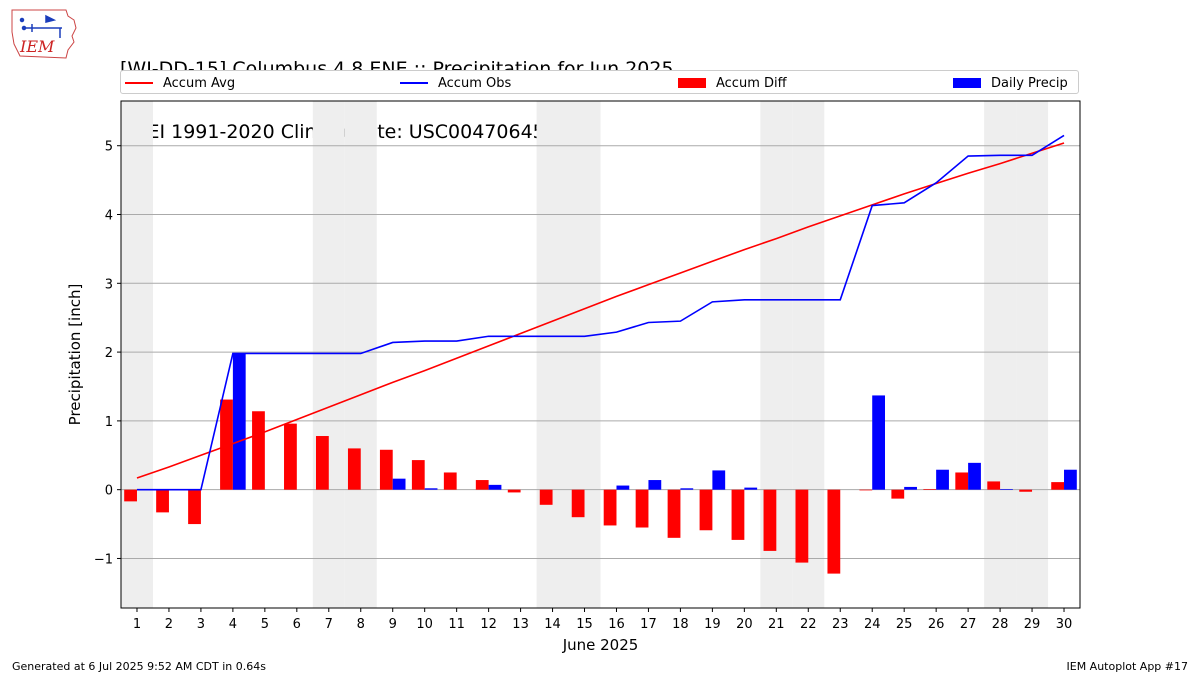  I want to click on x-tick-label: 19, so click(712, 624).